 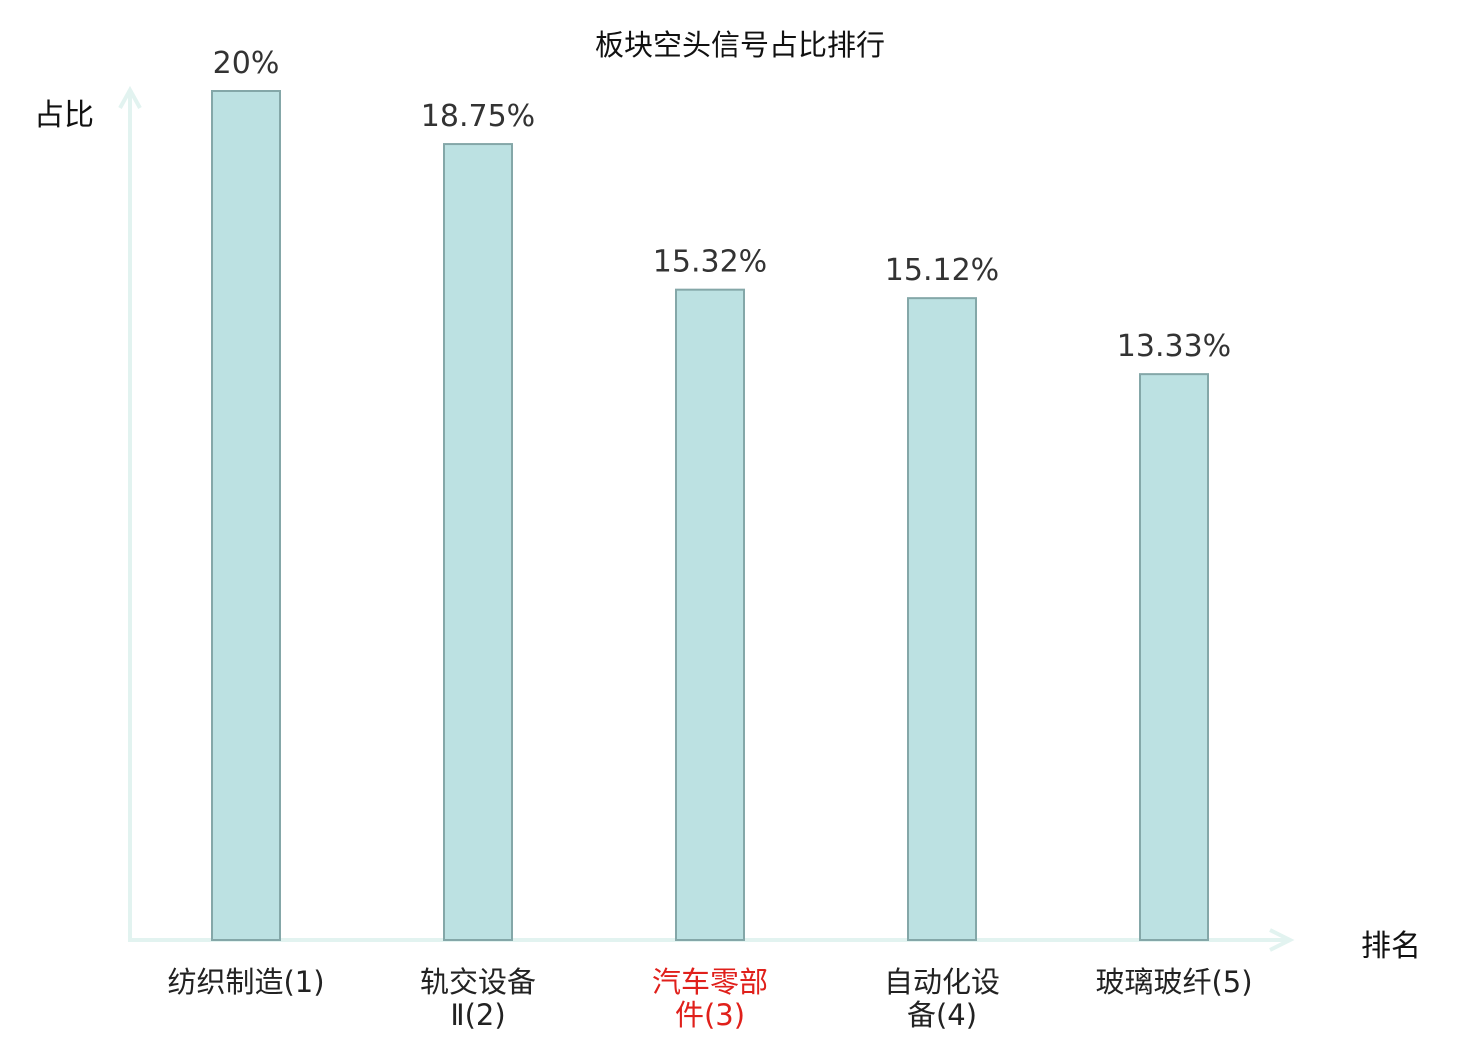 I want to click on x-axis-arrow, so click(x=1282, y=940).